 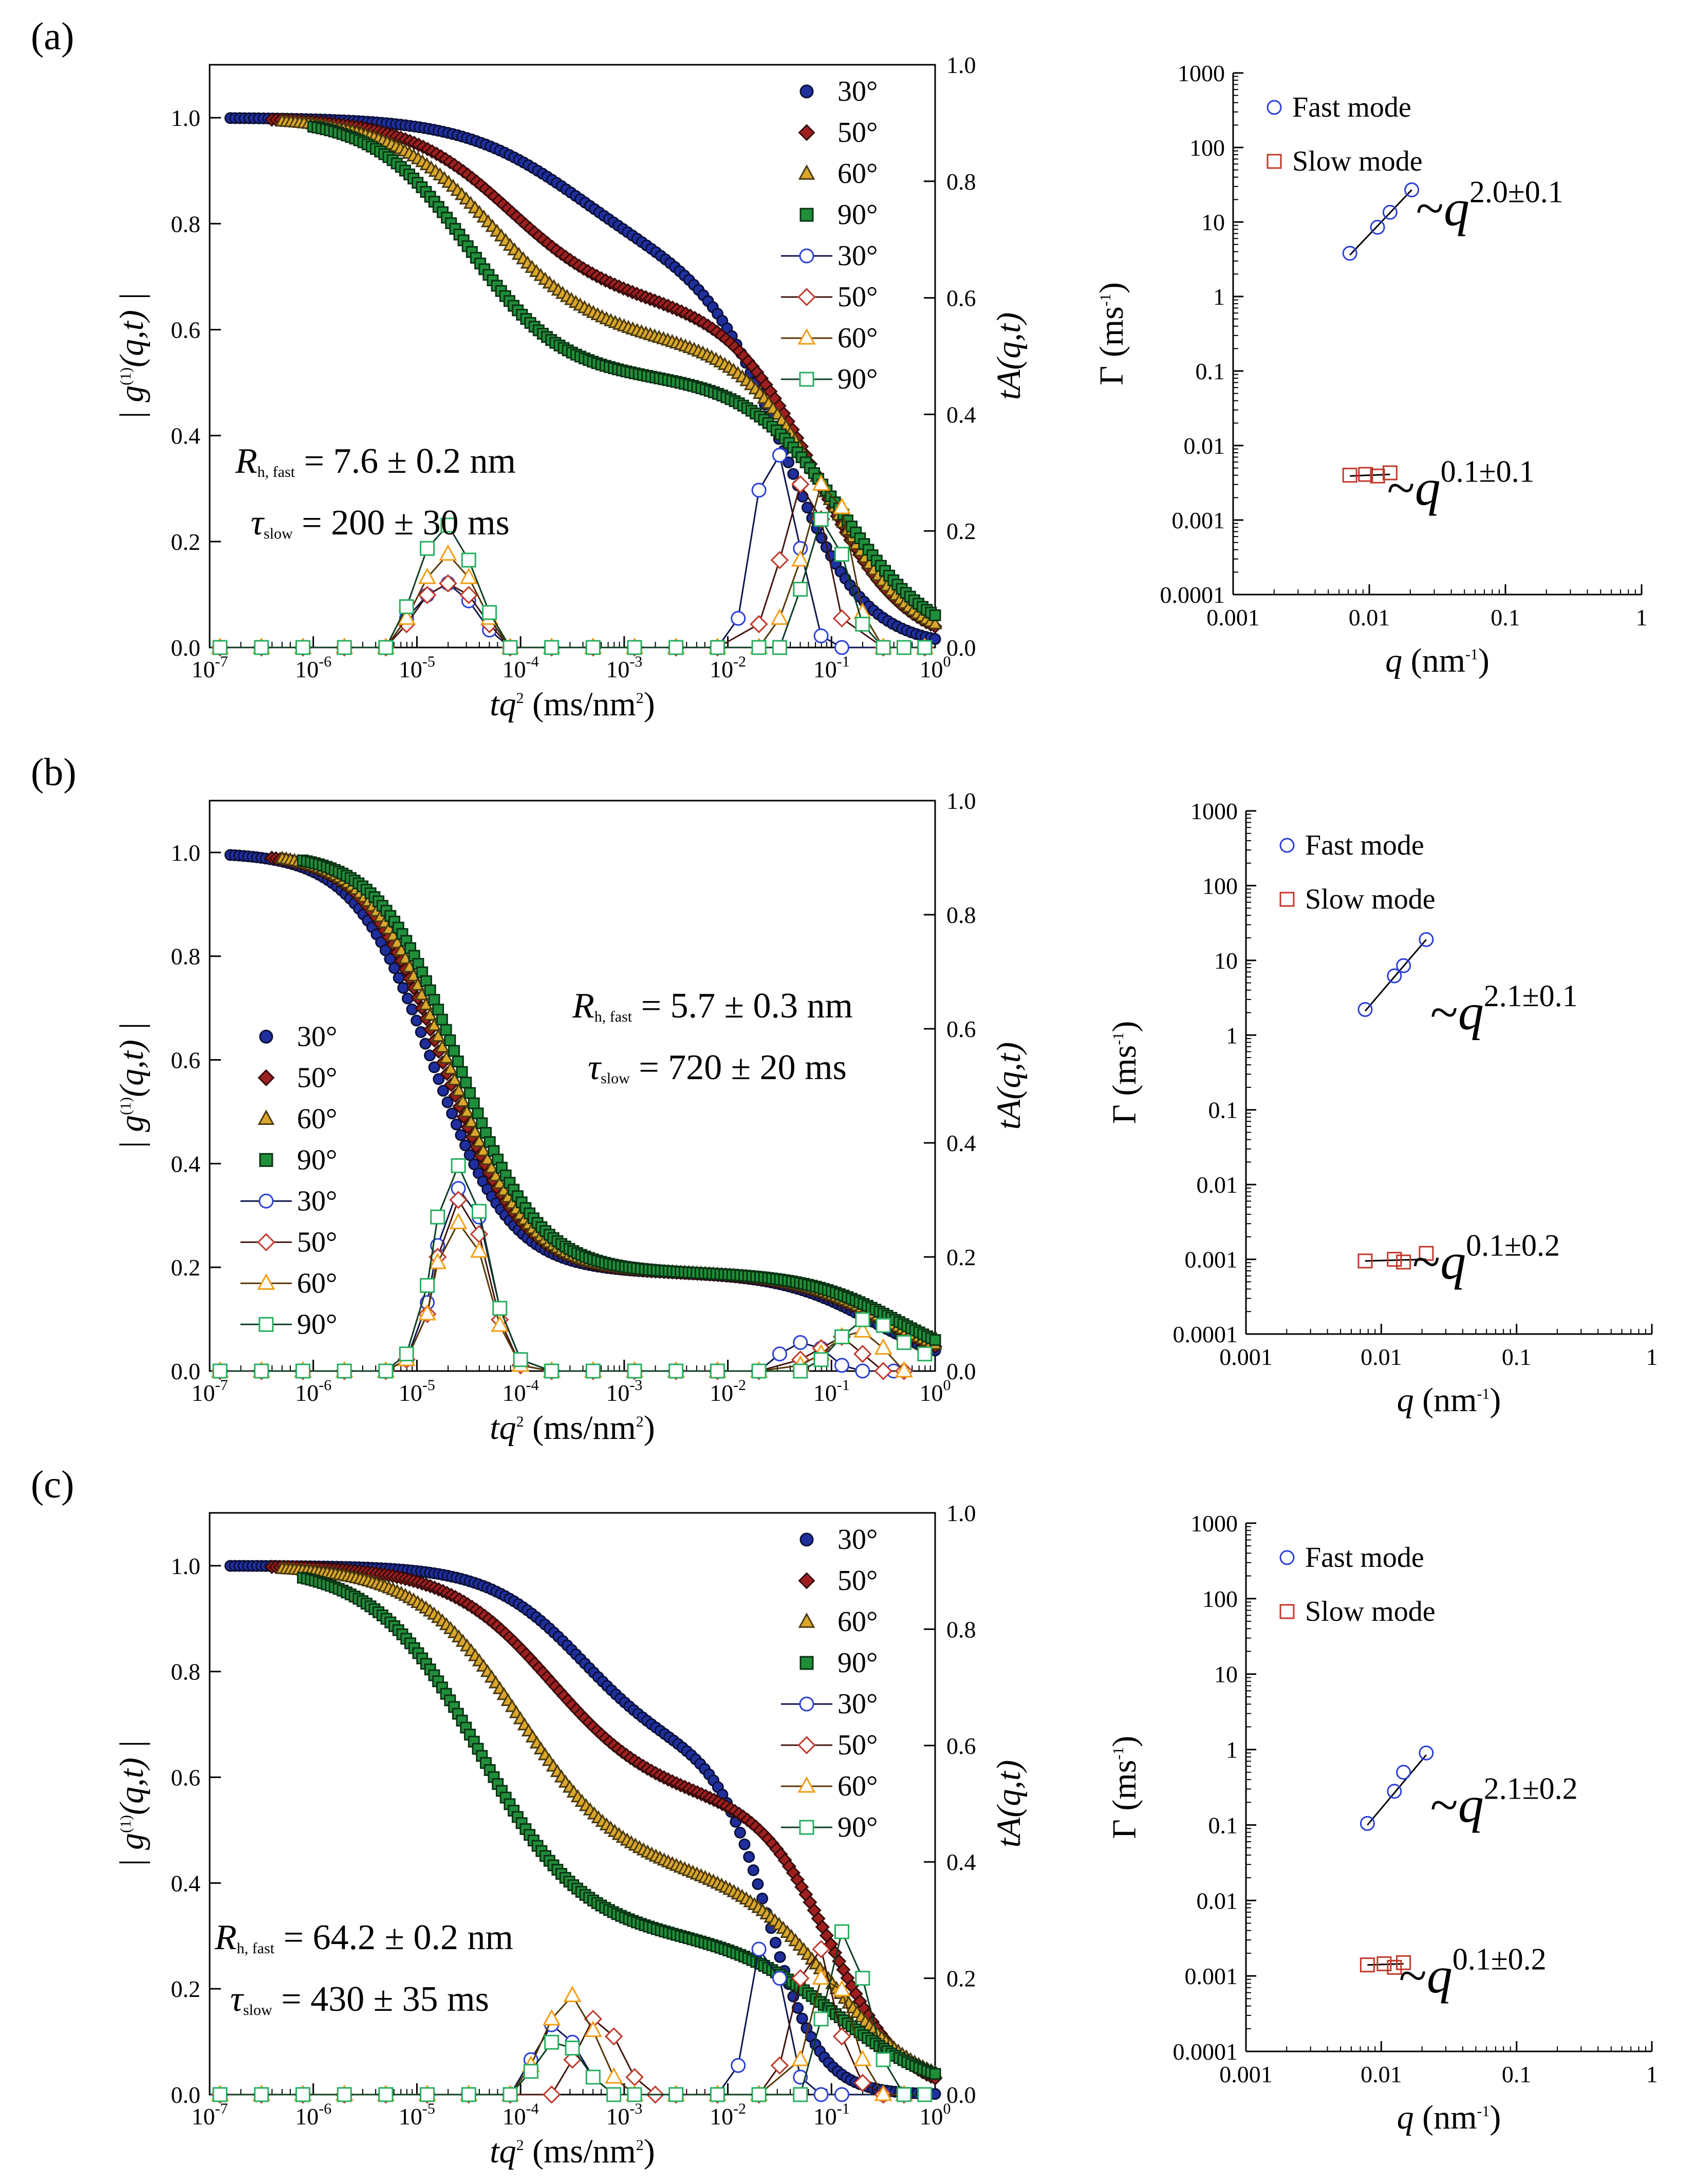 What do you see at coordinates (360, 1999) in the screenshot?
I see `annotation-text: τslow = 430 ± 35 ms` at bounding box center [360, 1999].